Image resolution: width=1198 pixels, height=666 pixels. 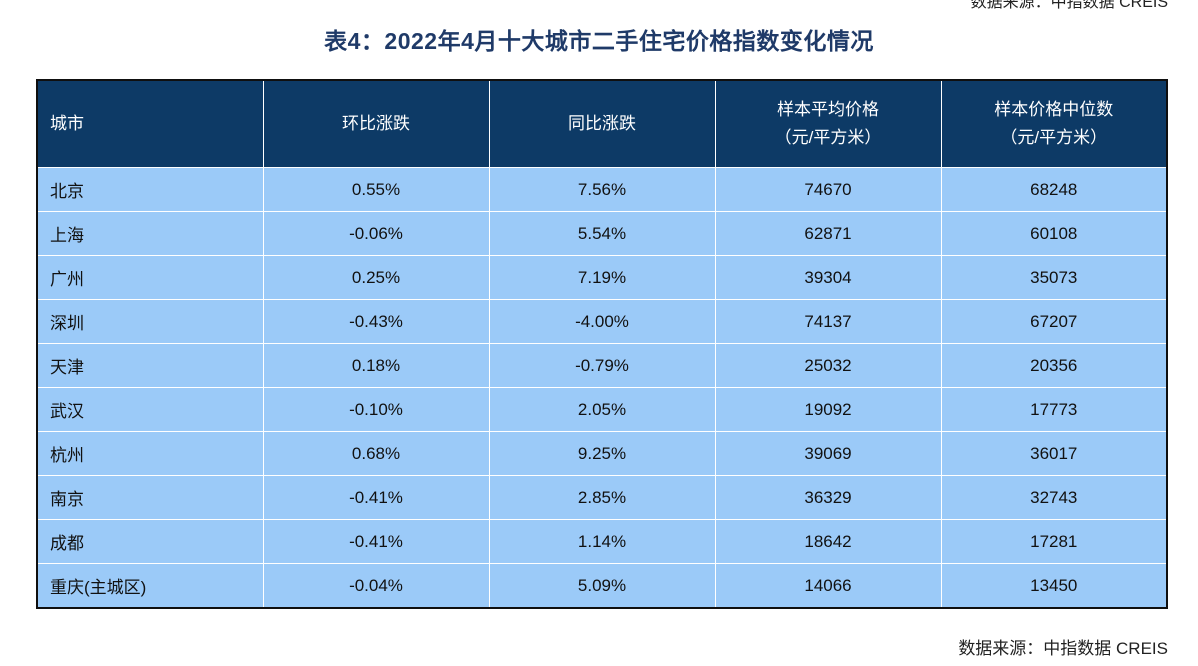 I want to click on cell-city: 杭州, so click(x=150, y=453).